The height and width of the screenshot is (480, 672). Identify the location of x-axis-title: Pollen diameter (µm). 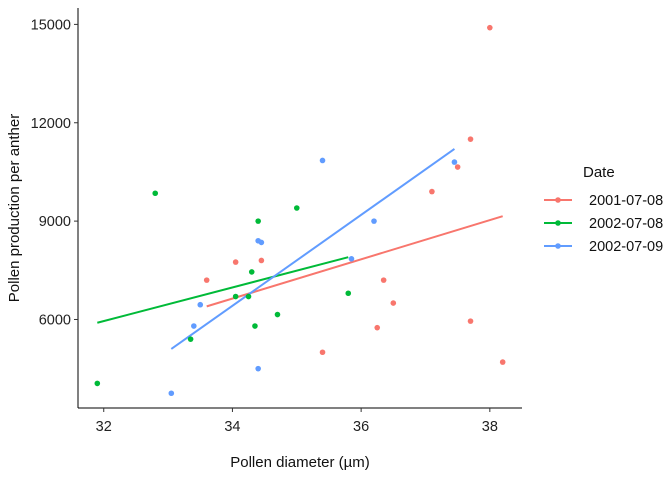
(300, 462).